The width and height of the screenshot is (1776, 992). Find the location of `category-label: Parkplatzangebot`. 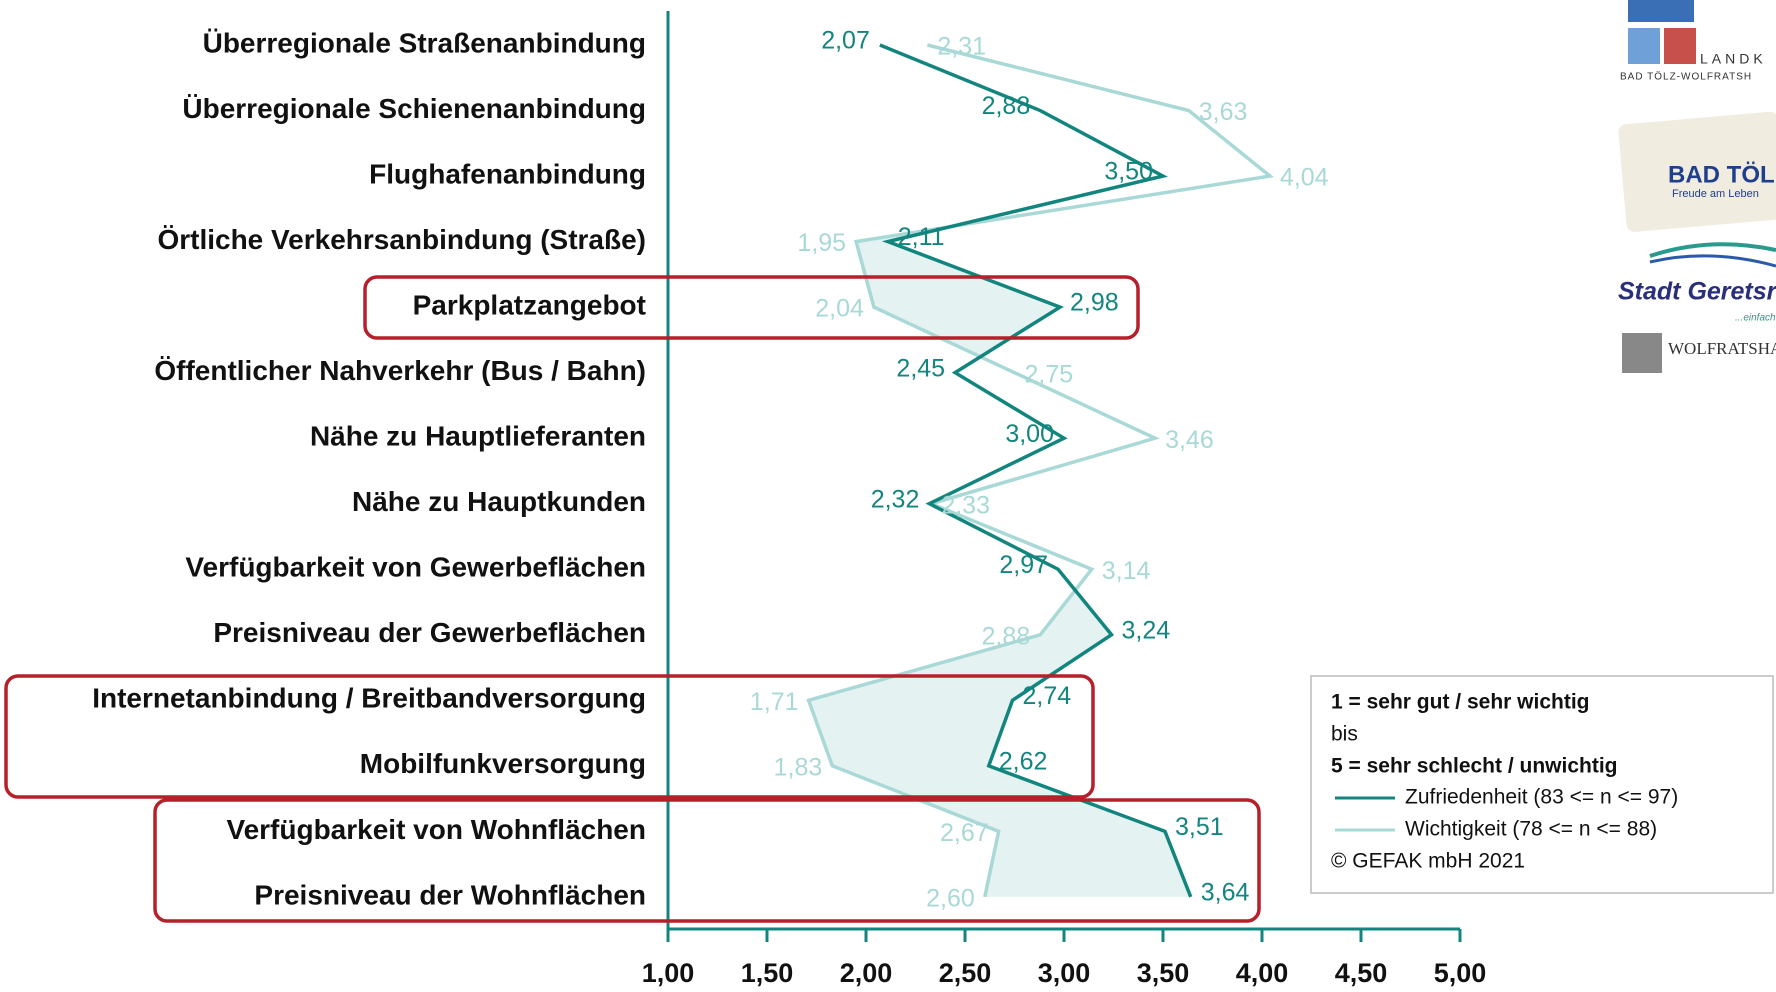

category-label: Parkplatzangebot is located at coordinates (529, 305).